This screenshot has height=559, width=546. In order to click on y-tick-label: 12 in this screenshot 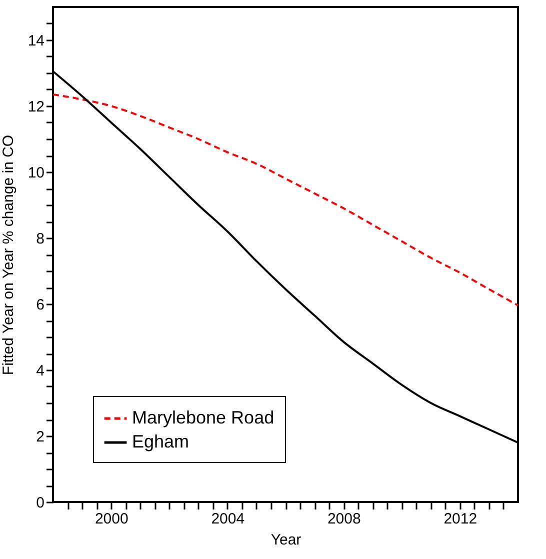, I will do `click(36, 107)`.